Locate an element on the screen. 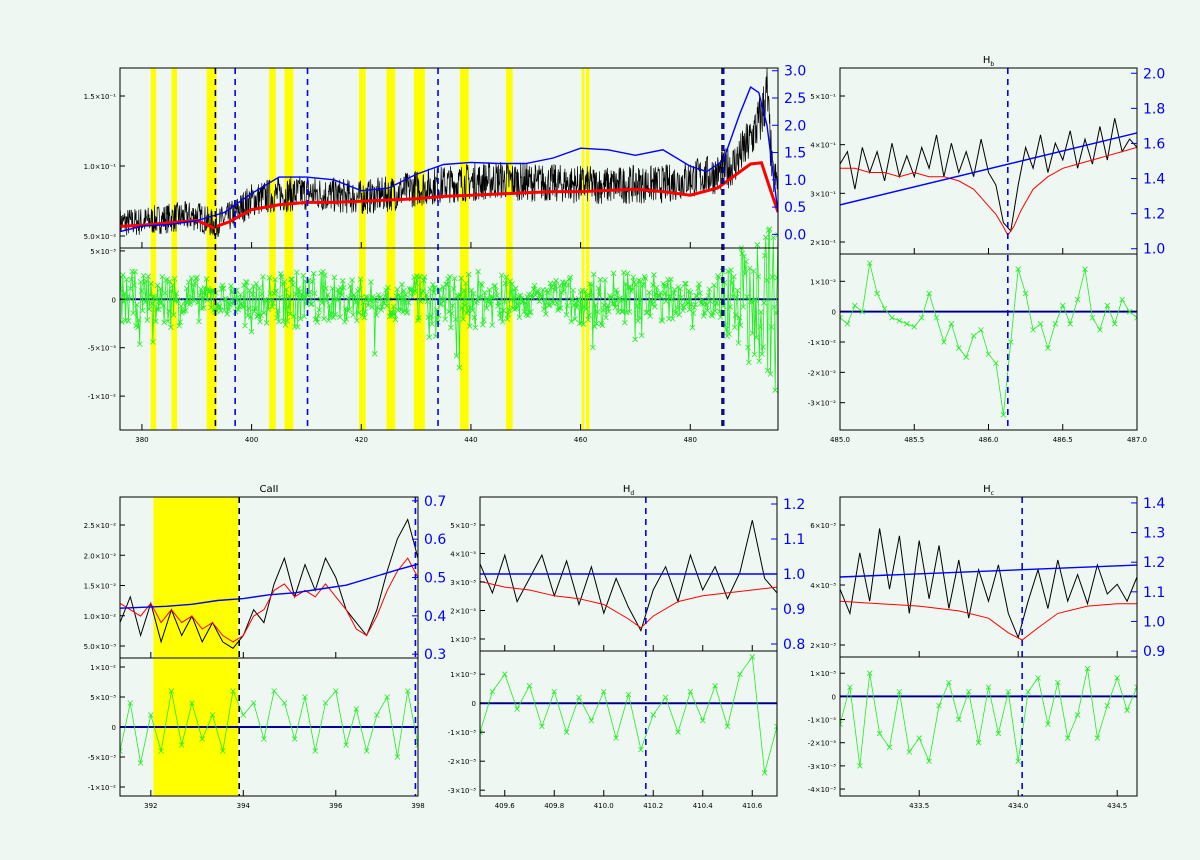  right-axis-tick-label: 2.0 is located at coordinates (795, 126).